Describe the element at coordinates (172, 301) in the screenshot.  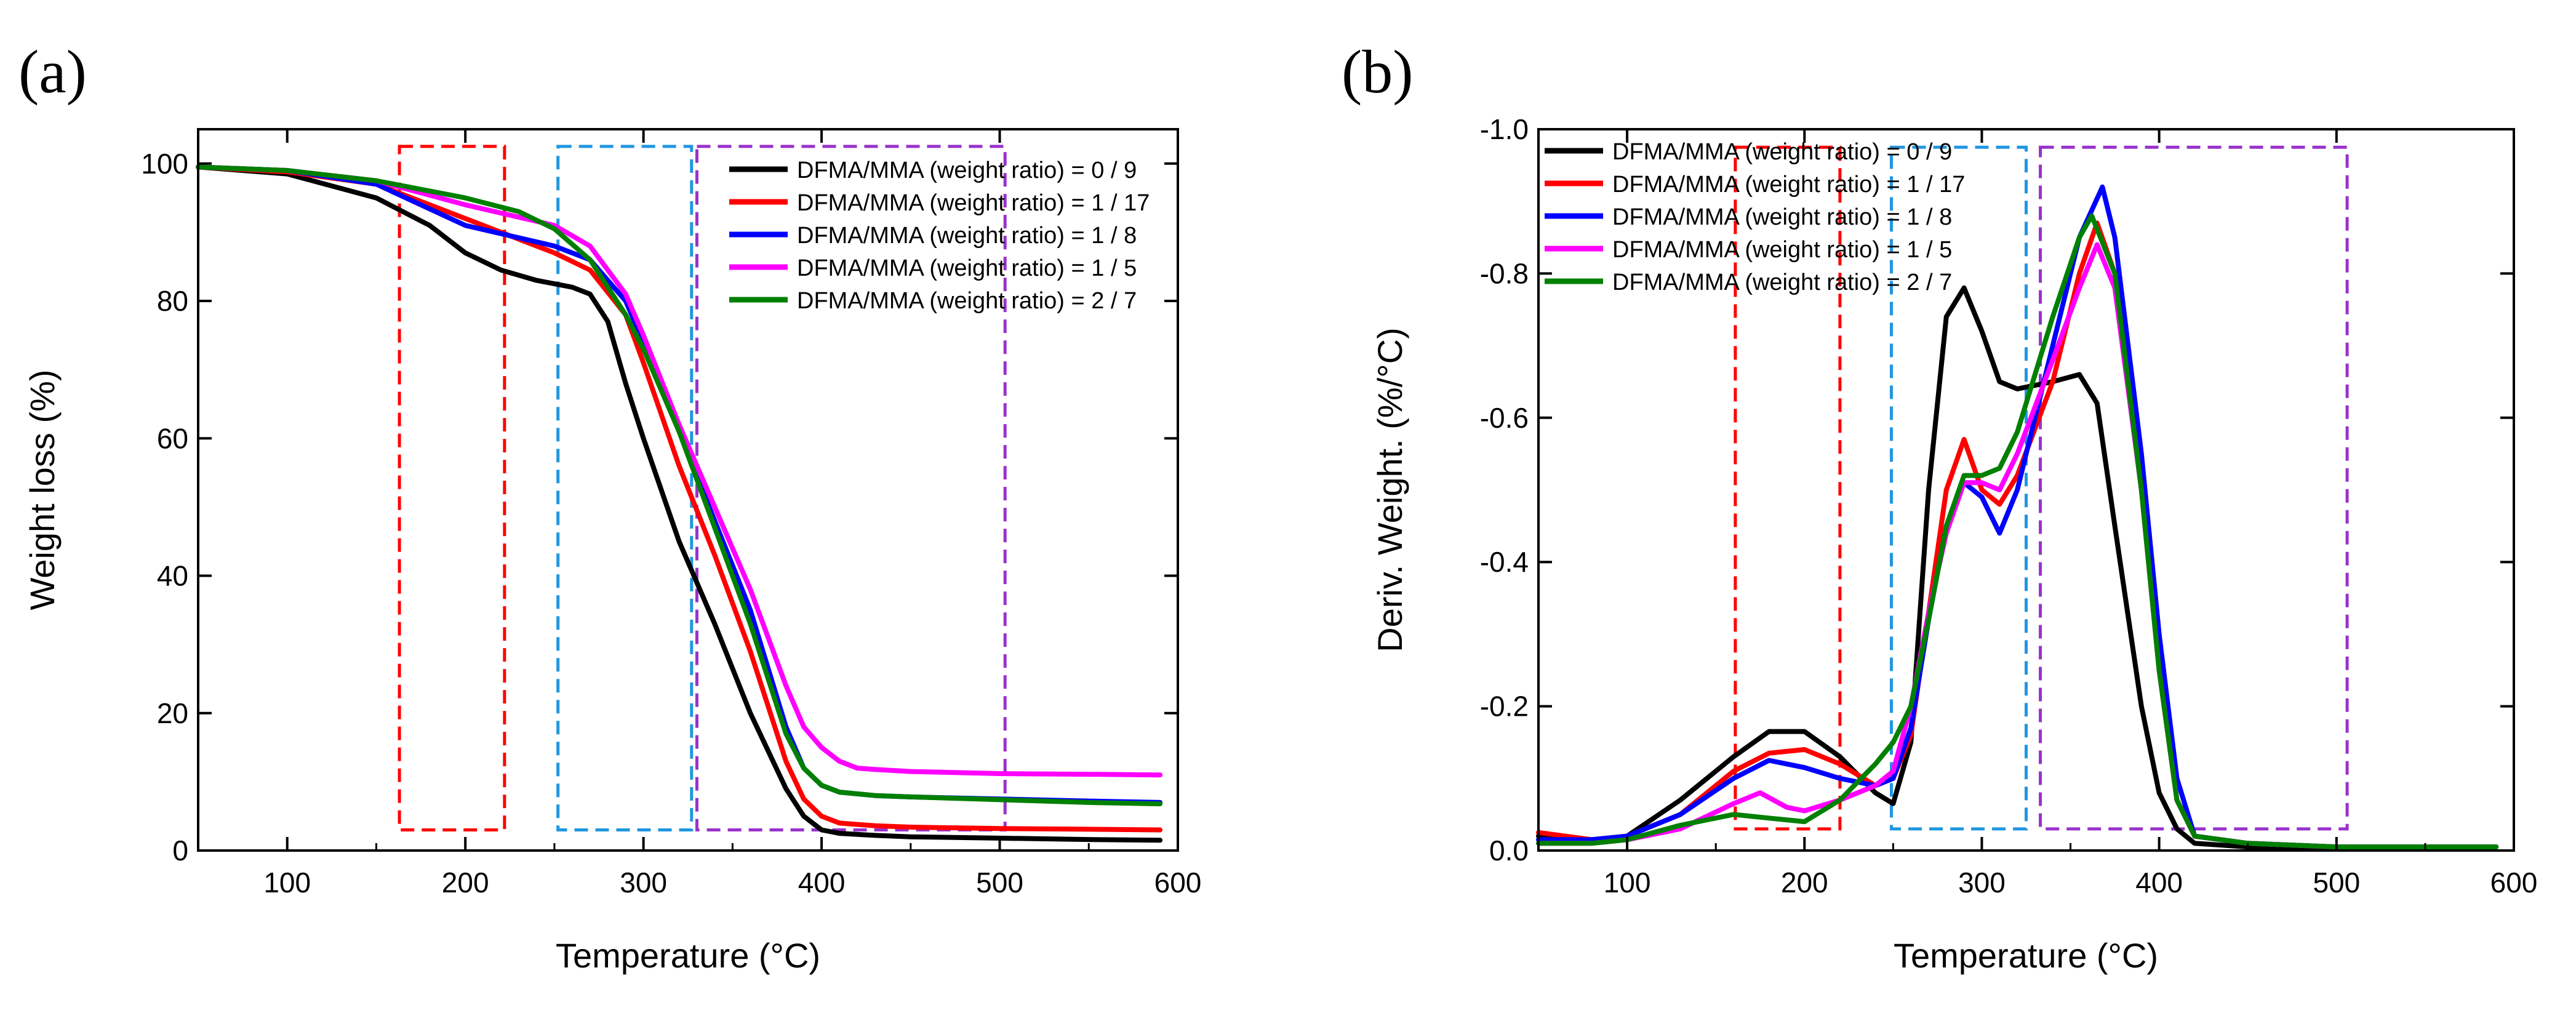
I see `y-tick-label: 80` at that location.